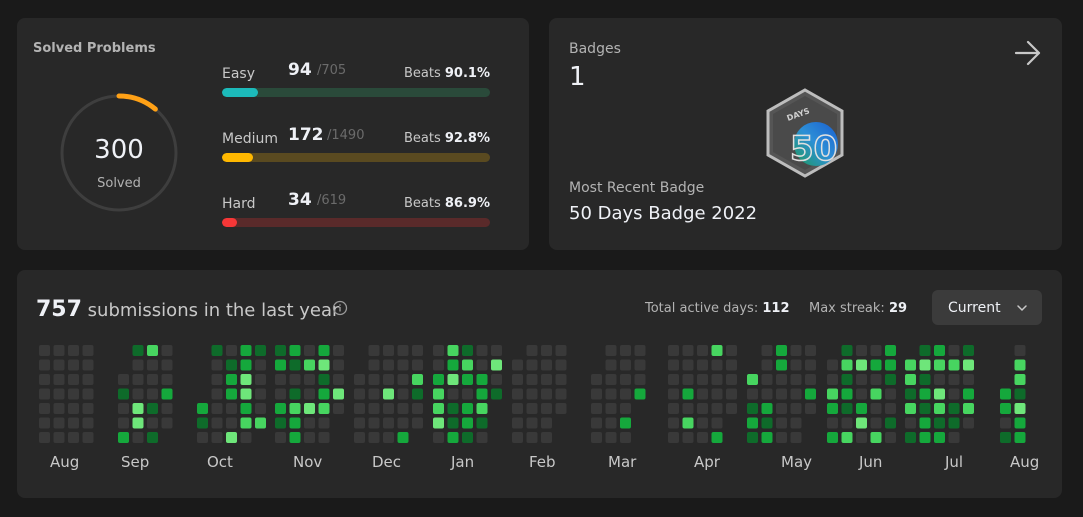 This screenshot has width=1083, height=517. I want to click on solved-progress-ring, so click(119, 153).